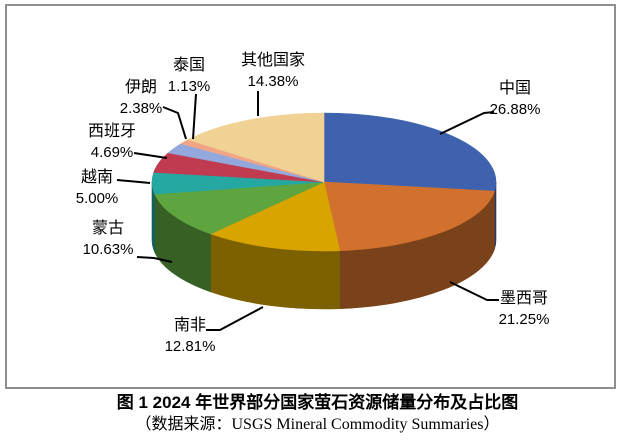 This screenshot has width=635, height=444. I want to click on slice-label-name: 中国, so click(514, 88).